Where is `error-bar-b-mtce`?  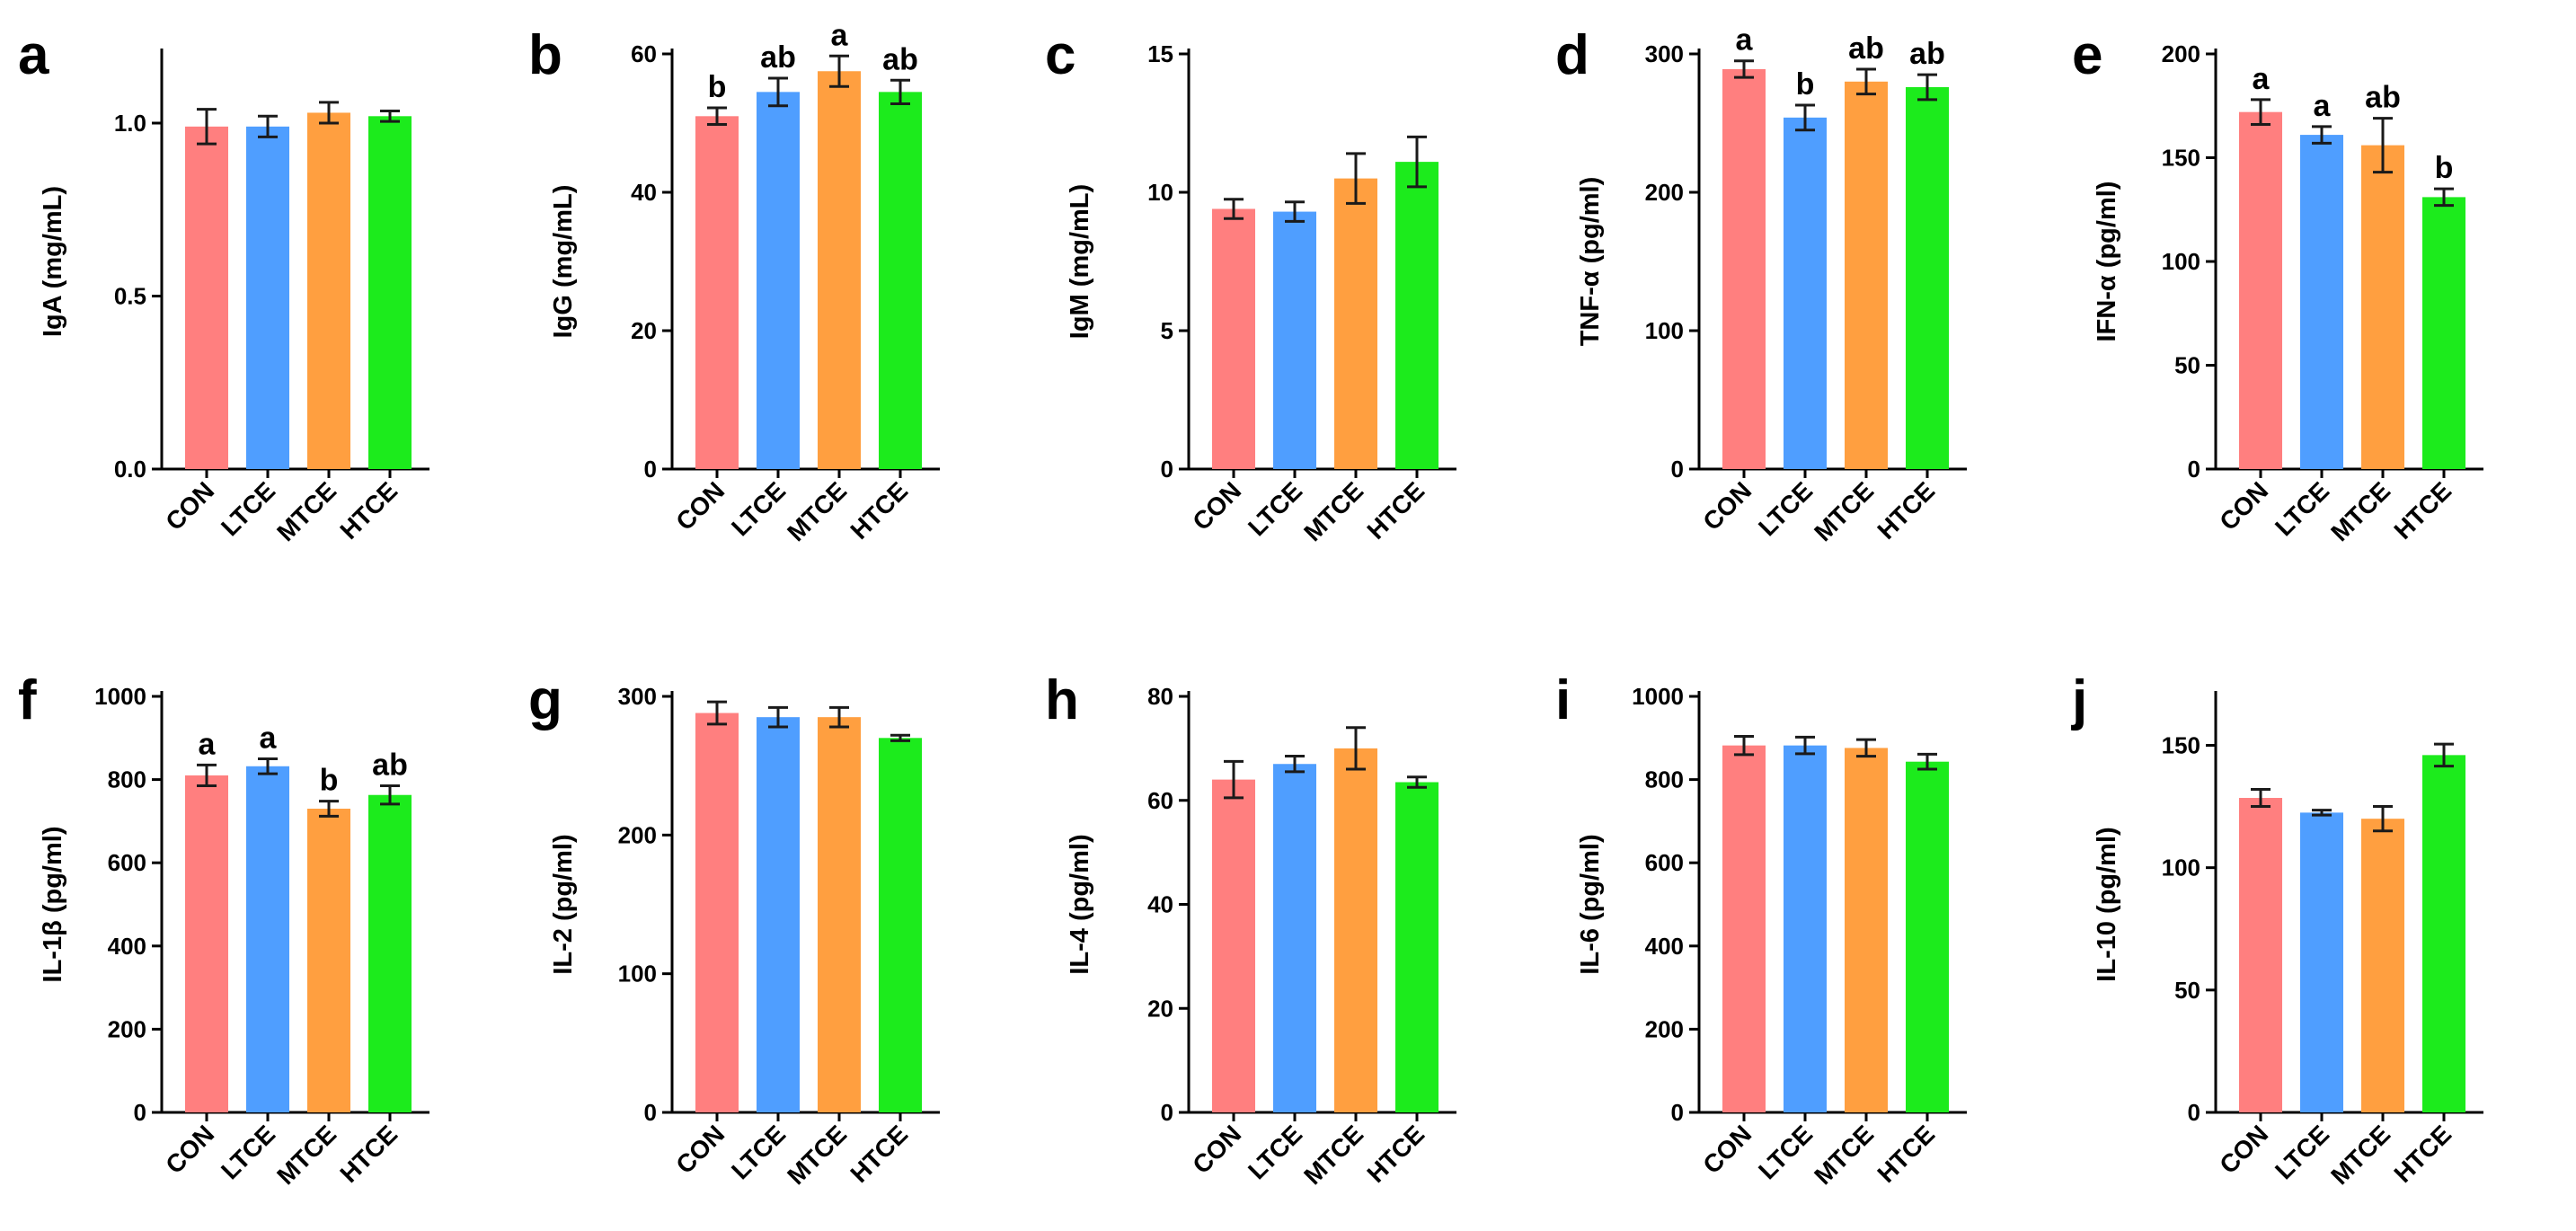
error-bar-b-mtce is located at coordinates (839, 71).